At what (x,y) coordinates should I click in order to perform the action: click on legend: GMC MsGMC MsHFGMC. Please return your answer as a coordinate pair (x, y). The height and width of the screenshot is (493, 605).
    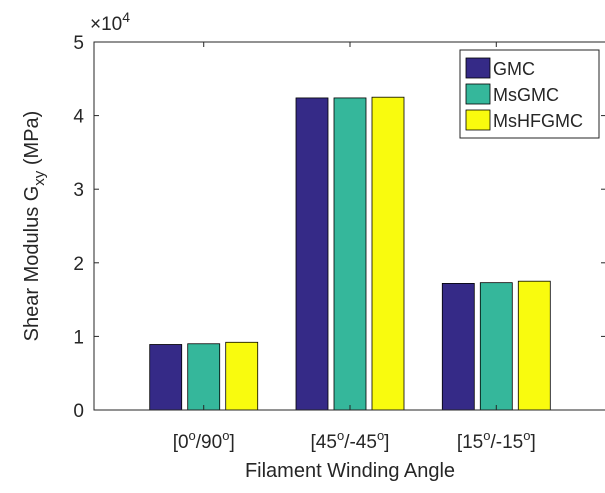
    Looking at the image, I should click on (529, 94).